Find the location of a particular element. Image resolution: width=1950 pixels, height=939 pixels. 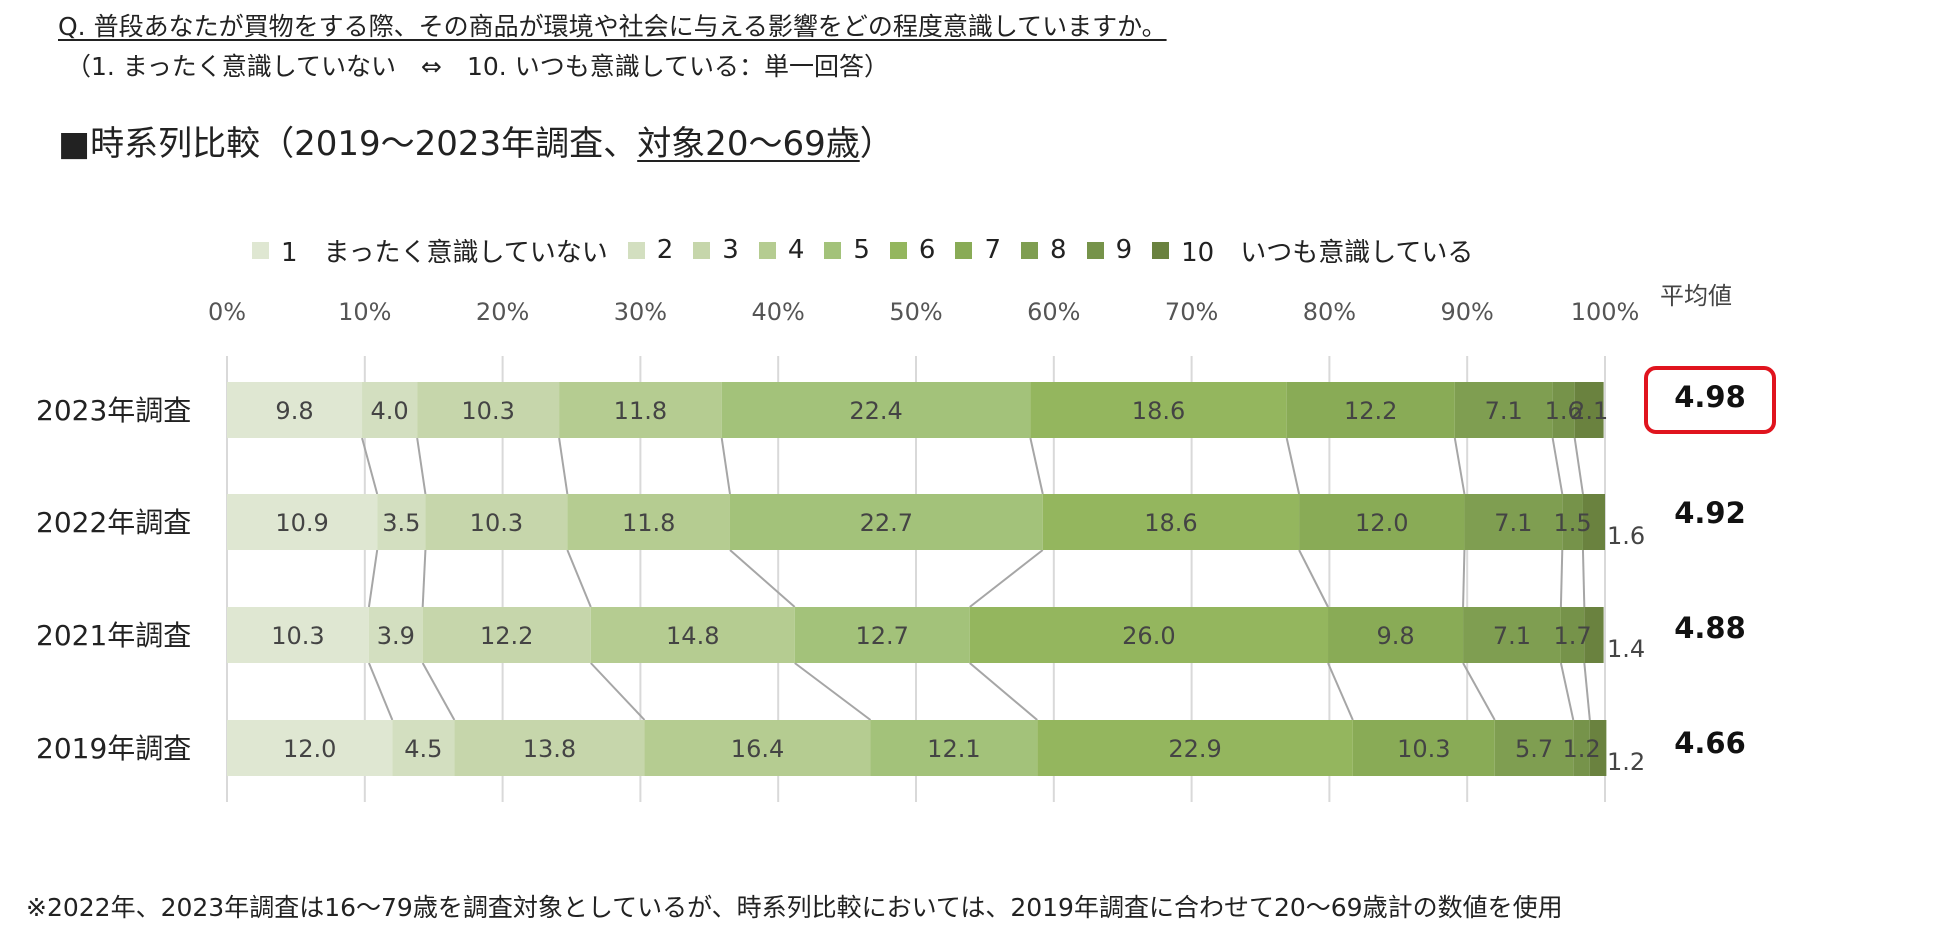

x-tick-label-4: 40% is located at coordinates (778, 312).